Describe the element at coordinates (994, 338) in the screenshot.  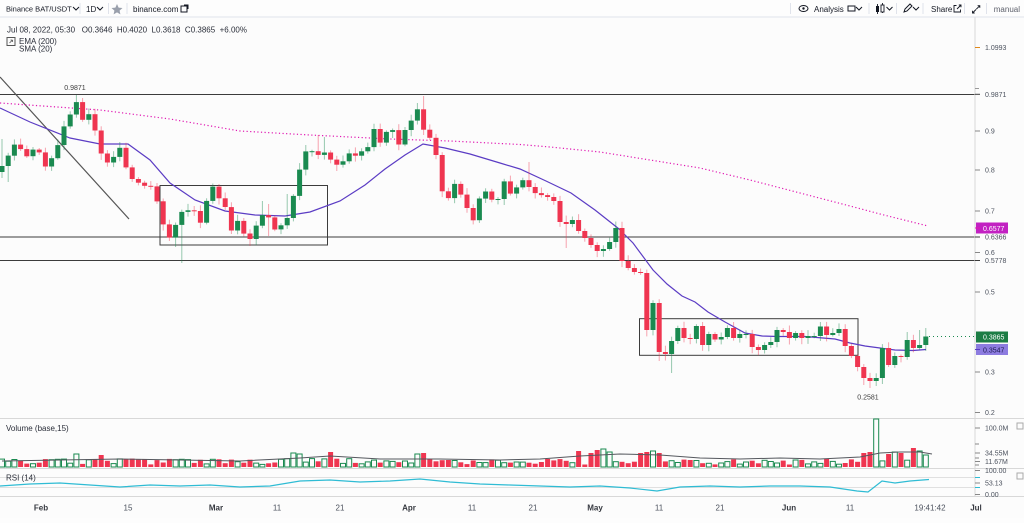
I see `svg-text: 0.3865` at that location.